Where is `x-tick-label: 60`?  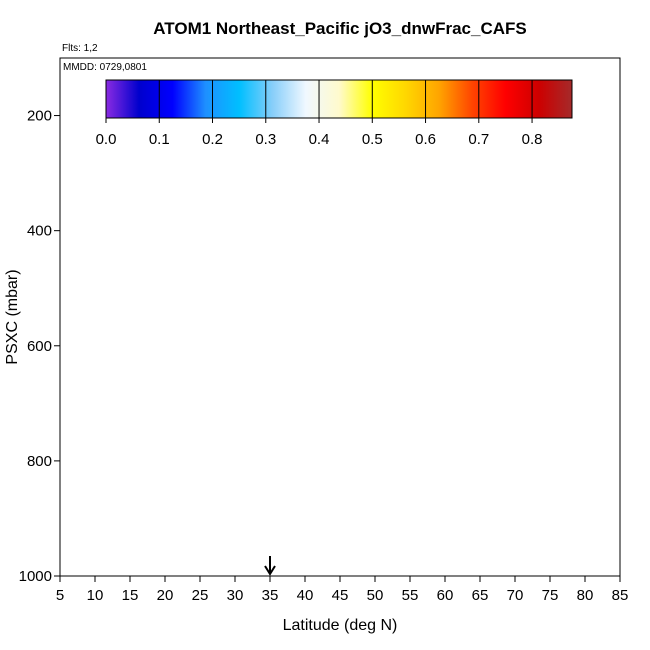 x-tick-label: 60 is located at coordinates (445, 595).